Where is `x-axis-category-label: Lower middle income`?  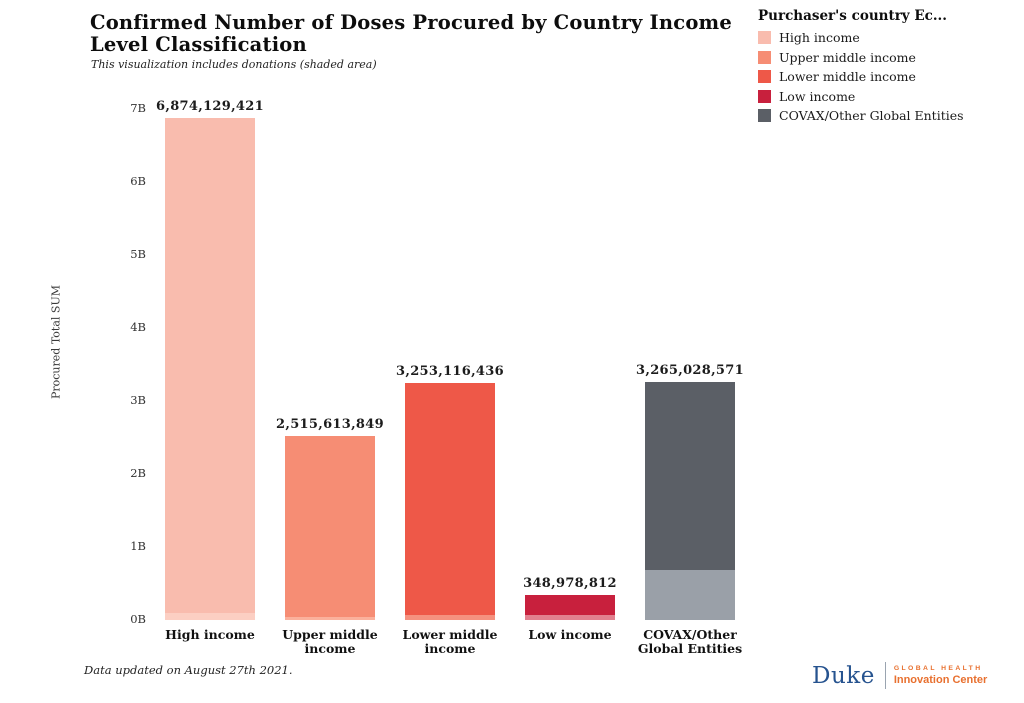
x-axis-category-label: Lower middle income is located at coordinates (450, 642).